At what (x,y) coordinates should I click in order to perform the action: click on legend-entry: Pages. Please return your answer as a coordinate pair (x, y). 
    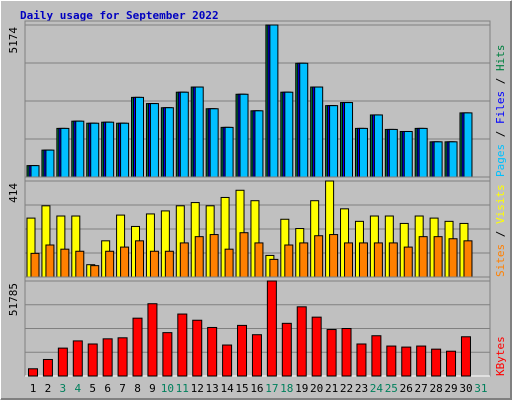
    Looking at the image, I should click on (500, 160).